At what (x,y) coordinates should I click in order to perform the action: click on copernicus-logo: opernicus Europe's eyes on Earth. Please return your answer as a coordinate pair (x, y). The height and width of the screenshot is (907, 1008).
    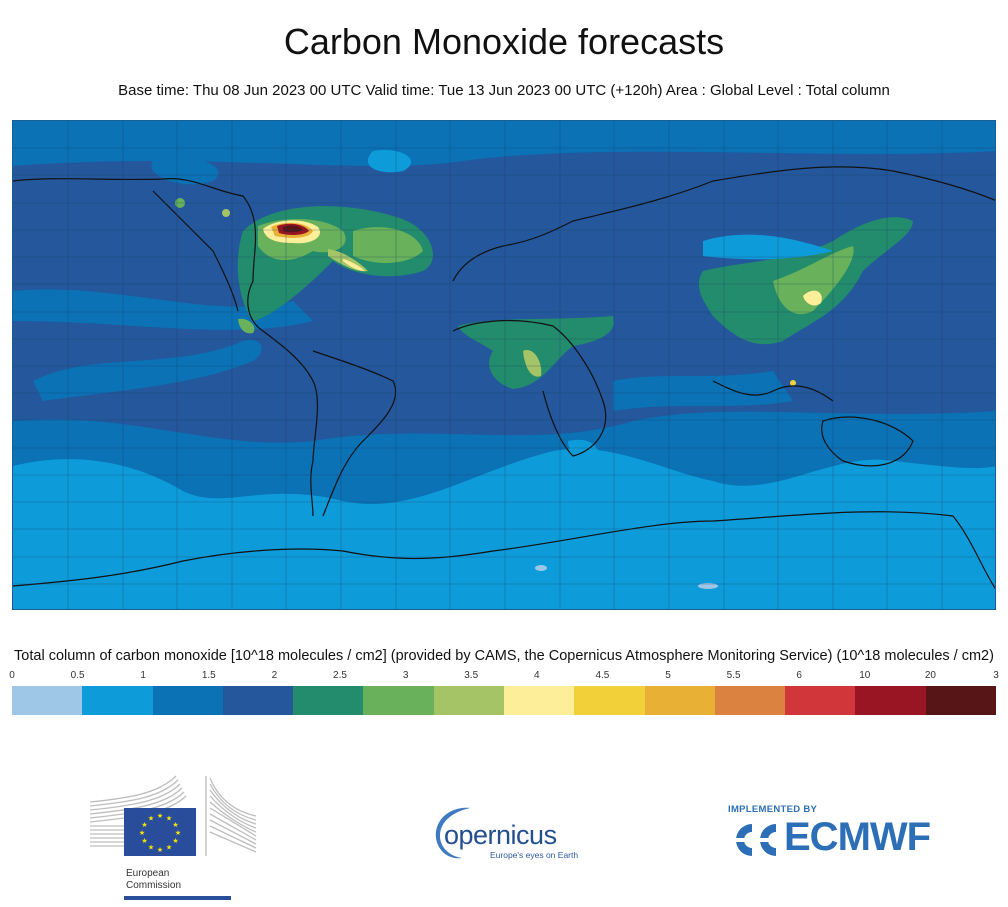
    Looking at the image, I should click on (505, 835).